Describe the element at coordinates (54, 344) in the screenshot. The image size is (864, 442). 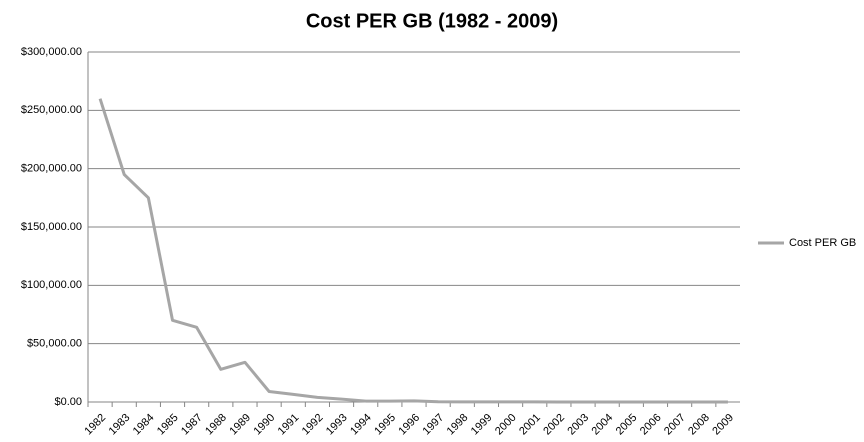
I see `y-tick-label: $50,000.00` at that location.